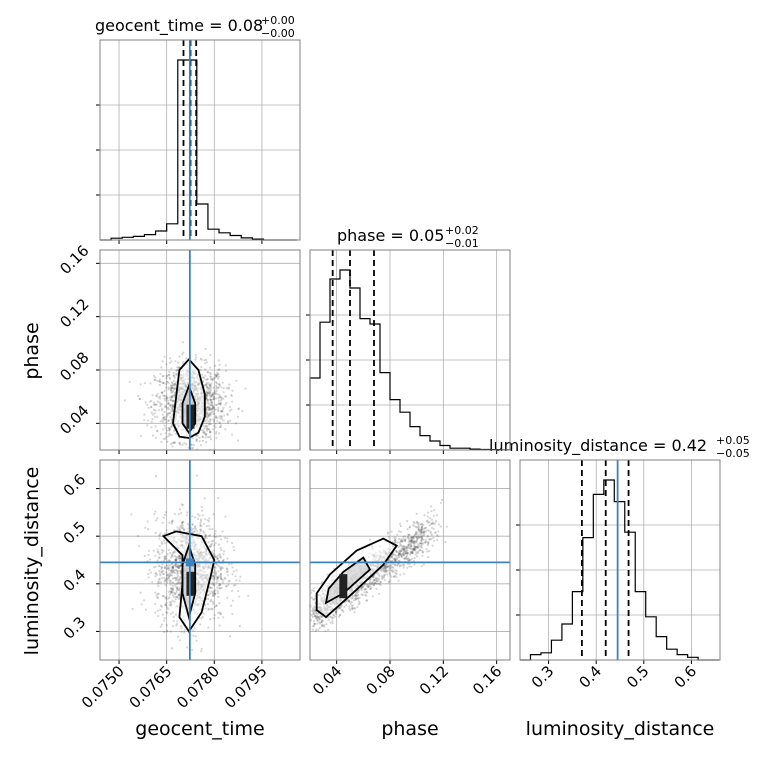 Image resolution: width=760 pixels, height=760 pixels. I want to click on title-phase-minus: −0.01, so click(462, 243).